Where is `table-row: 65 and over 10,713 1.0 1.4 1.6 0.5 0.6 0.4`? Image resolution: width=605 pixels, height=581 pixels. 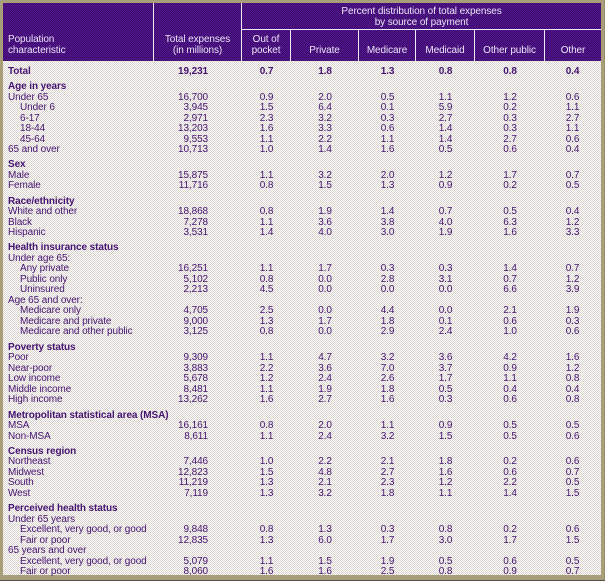 table-row: 65 and over 10,713 1.0 1.4 1.6 0.5 0.6 0.4 is located at coordinates (302, 149).